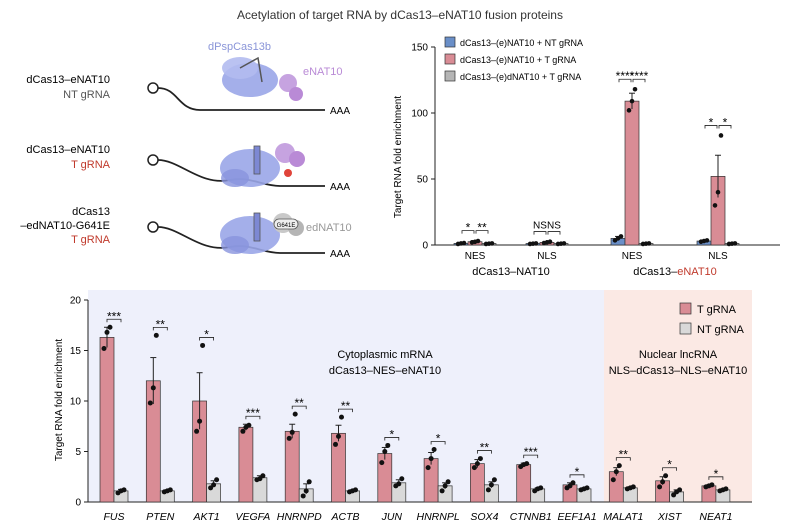 The height and width of the screenshot is (530, 800). What do you see at coordinates (68, 150) in the screenshot?
I see `construct-2-name: dCas13–eNAT10` at bounding box center [68, 150].